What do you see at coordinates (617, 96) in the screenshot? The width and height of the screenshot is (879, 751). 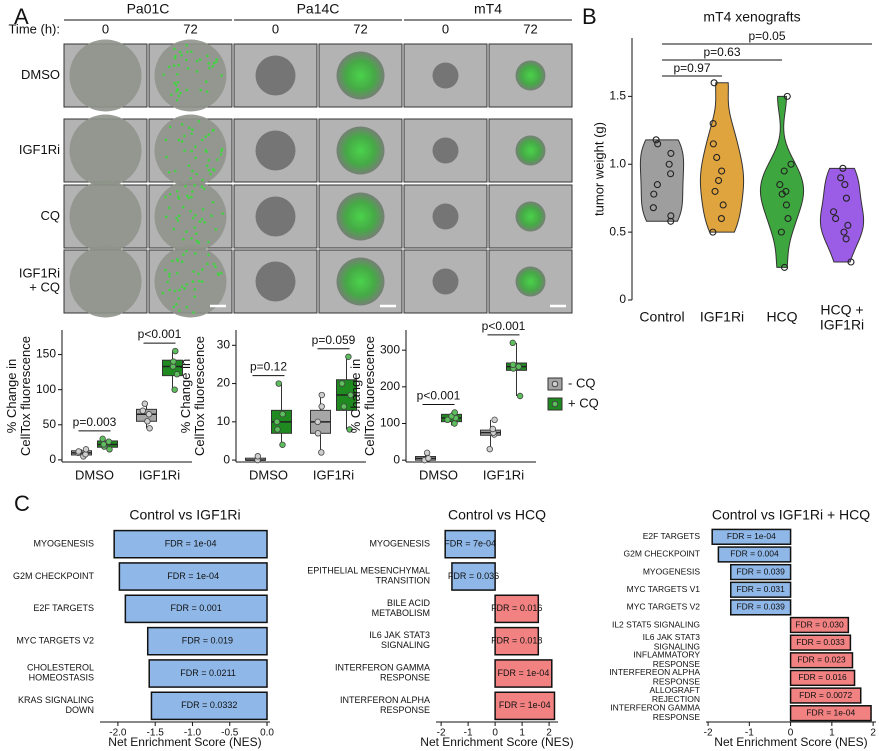 I see `y-tick-label: 1.5` at bounding box center [617, 96].